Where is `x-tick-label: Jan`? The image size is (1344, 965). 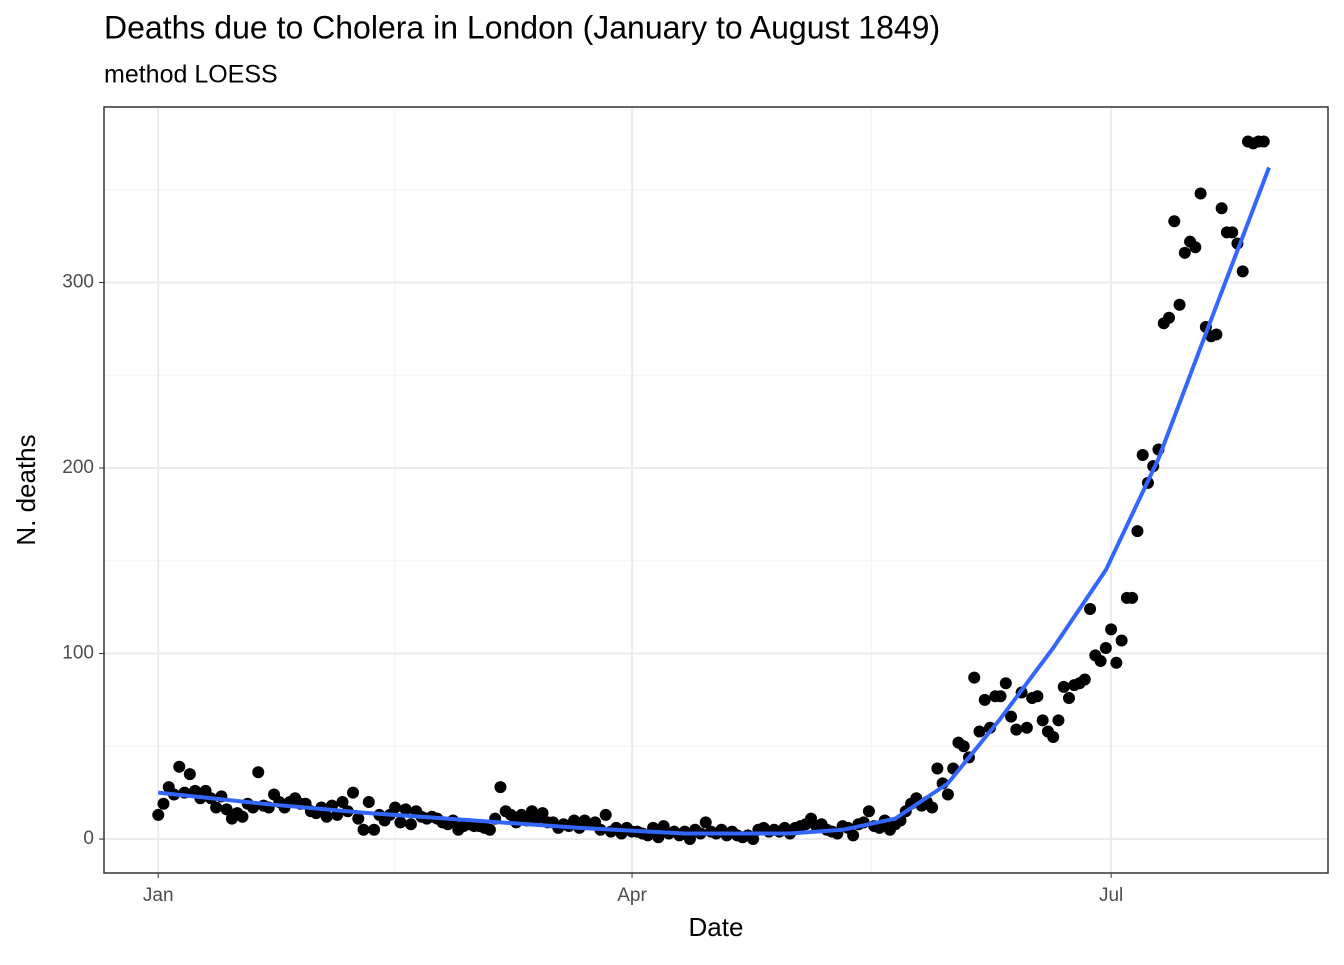
x-tick-label: Jan is located at coordinates (158, 895).